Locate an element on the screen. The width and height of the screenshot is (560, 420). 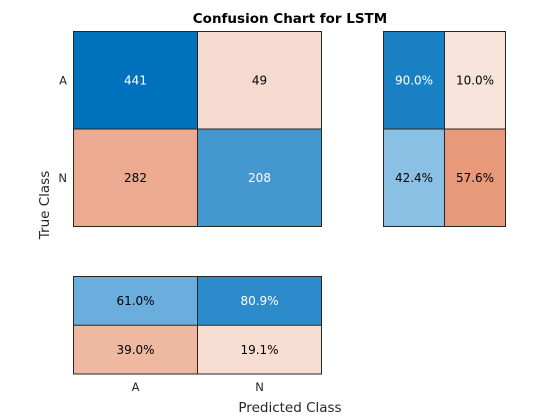
matrix-cell-A-A is located at coordinates (135, 80).